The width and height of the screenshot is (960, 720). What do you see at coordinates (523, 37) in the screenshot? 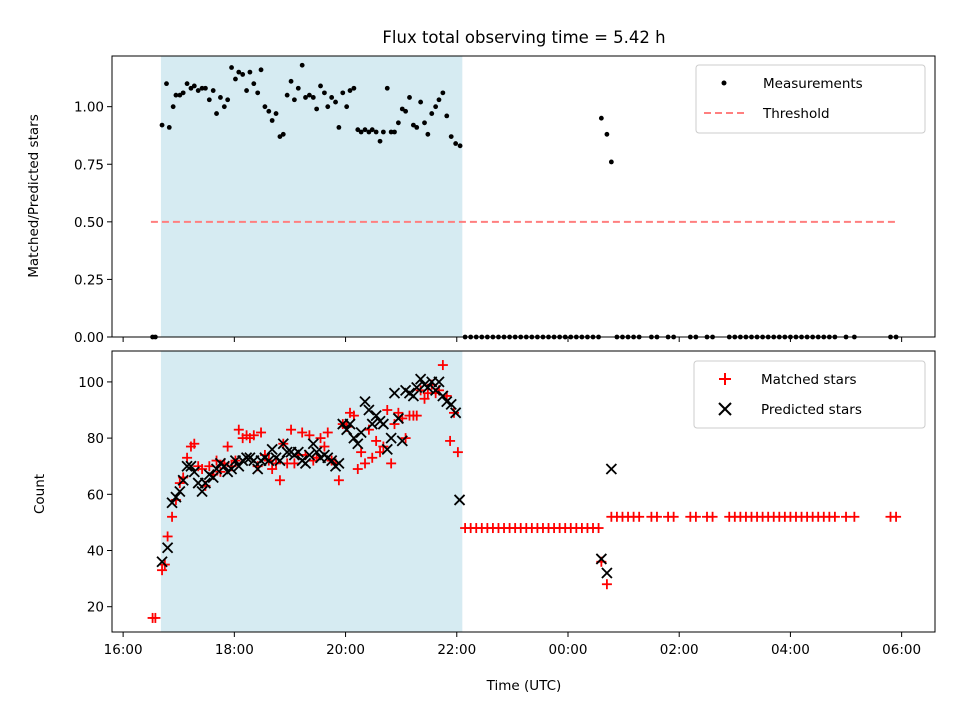
I see `chart-title: Flux total observing time = 5.42 h` at bounding box center [523, 37].